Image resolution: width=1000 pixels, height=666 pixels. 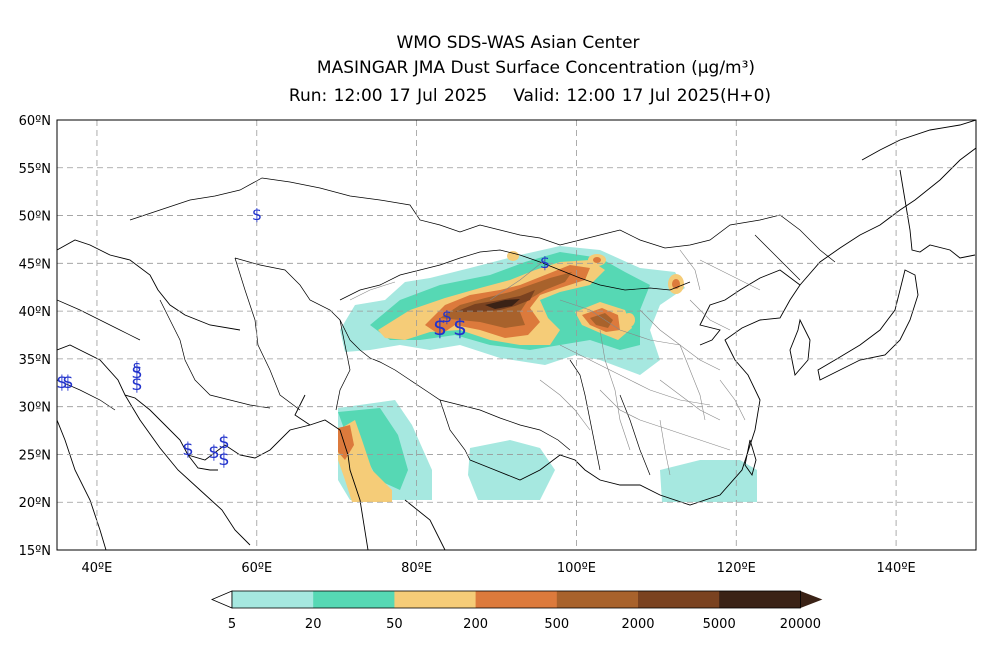 What do you see at coordinates (511, 470) in the screenshot?
I see `dust-patch-gangetic` at bounding box center [511, 470].